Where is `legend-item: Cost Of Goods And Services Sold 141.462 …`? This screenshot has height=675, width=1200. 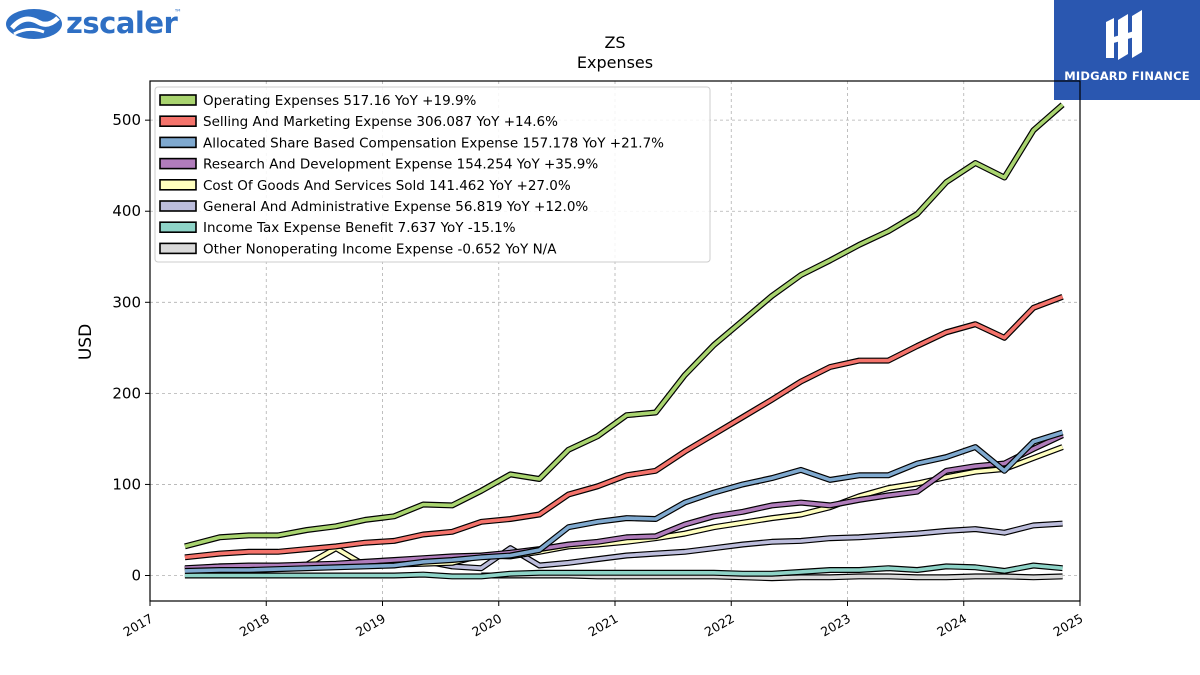 legend-item: Cost Of Goods And Services Sold 141.462 … is located at coordinates (365, 186).